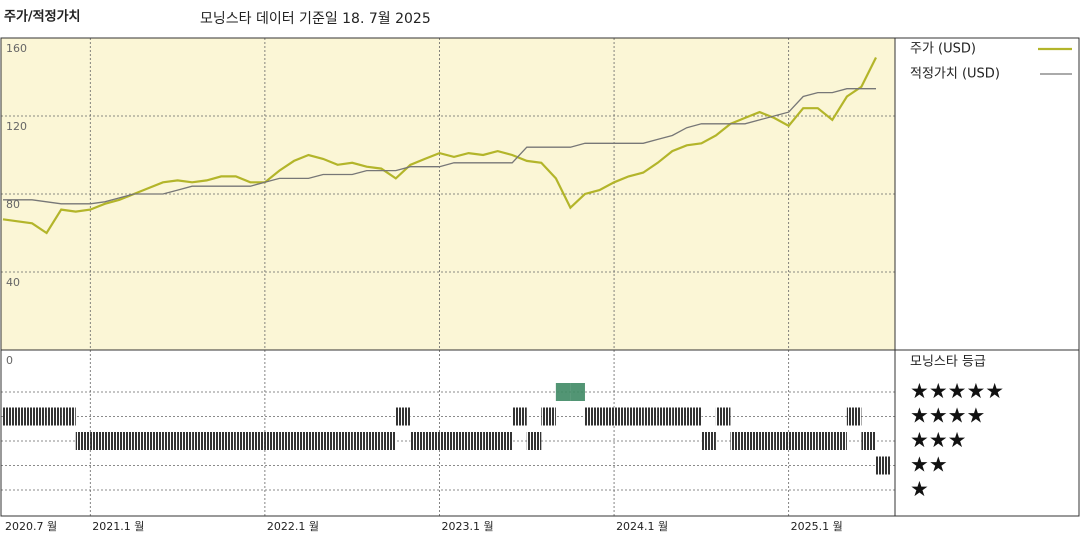 Image resolution: width=1080 pixels, height=540 pixels. What do you see at coordinates (31, 526) in the screenshot?
I see `x-tick-label: 2020.7 월` at bounding box center [31, 526].